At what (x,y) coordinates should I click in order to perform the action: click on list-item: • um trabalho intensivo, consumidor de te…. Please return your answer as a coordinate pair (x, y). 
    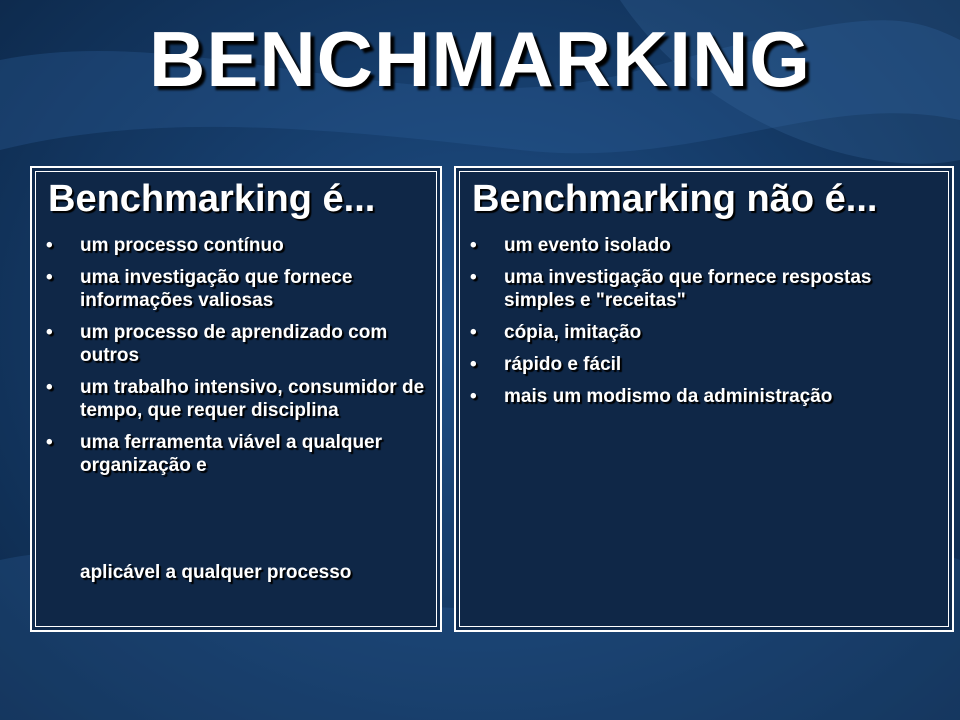
    Looking at the image, I should click on (235, 399).